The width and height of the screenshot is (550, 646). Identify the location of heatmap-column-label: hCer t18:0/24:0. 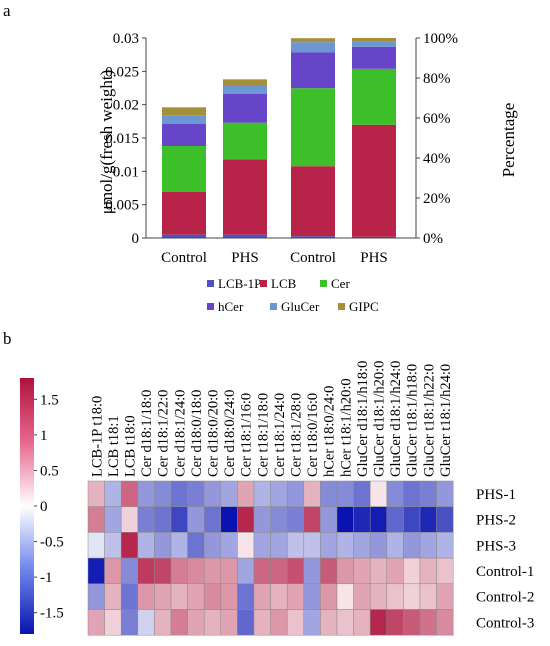
(330, 431).